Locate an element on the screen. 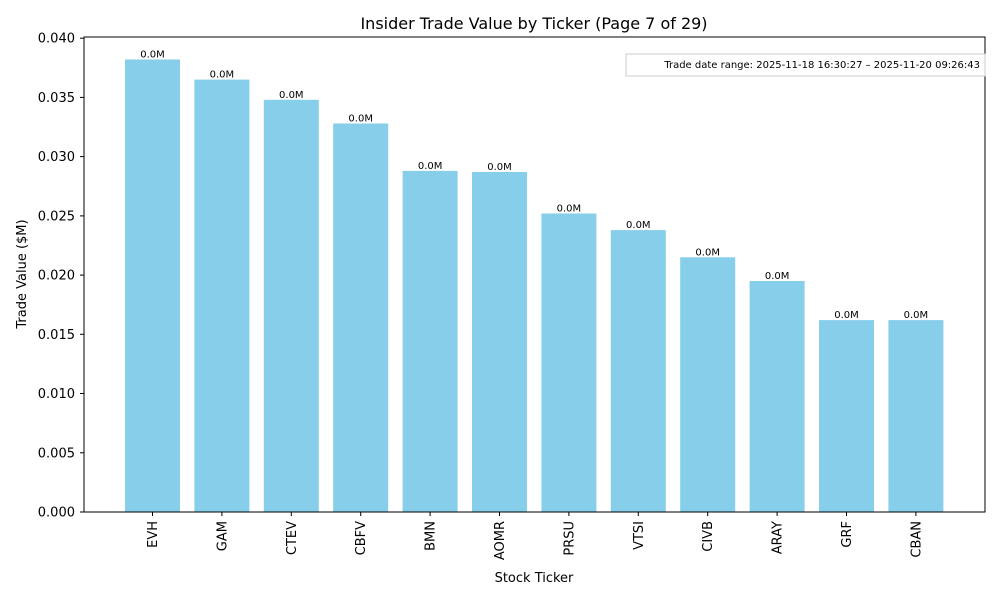  y-tick-label: 0.020 is located at coordinates (56, 276).